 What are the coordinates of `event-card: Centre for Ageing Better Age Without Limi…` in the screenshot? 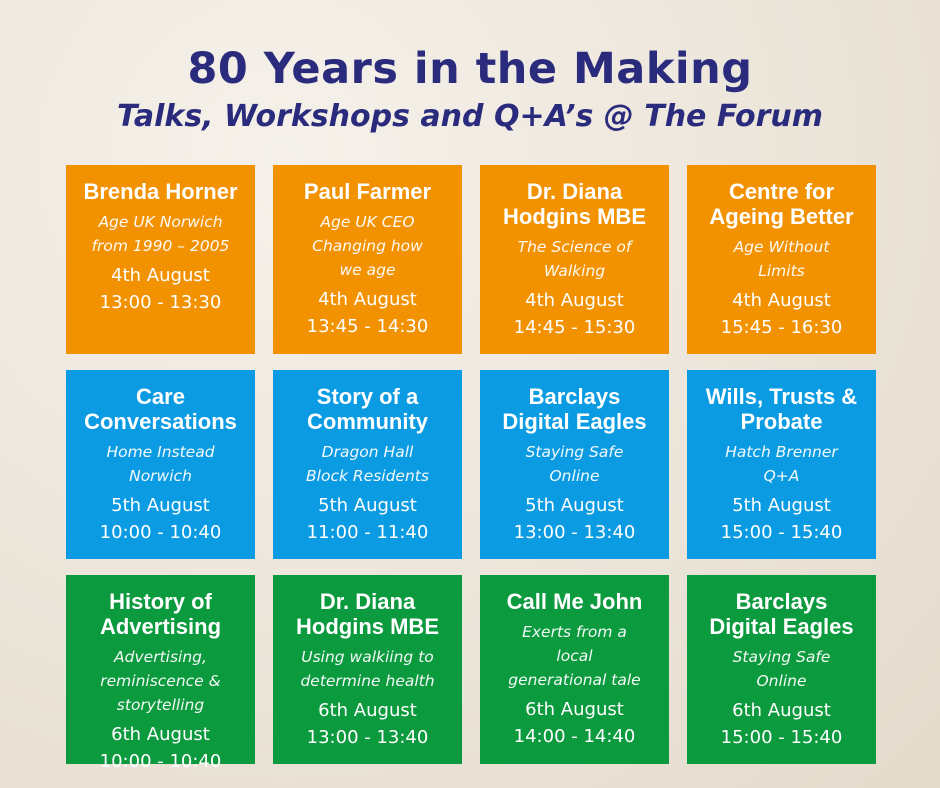 It's located at (781, 259).